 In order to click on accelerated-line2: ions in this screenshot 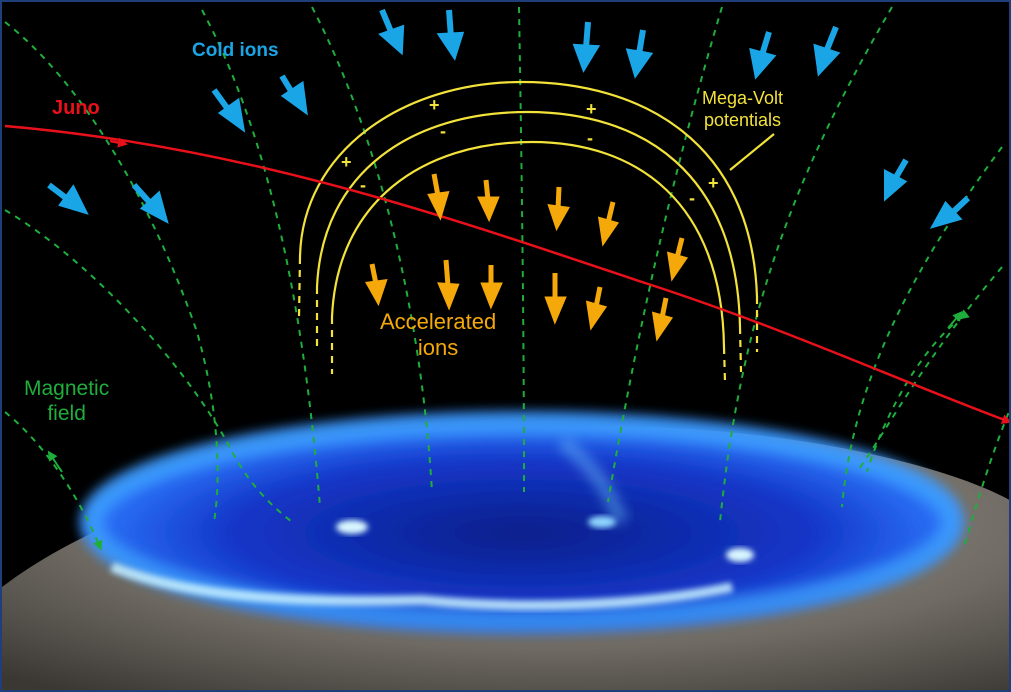, I will do `click(438, 348)`.